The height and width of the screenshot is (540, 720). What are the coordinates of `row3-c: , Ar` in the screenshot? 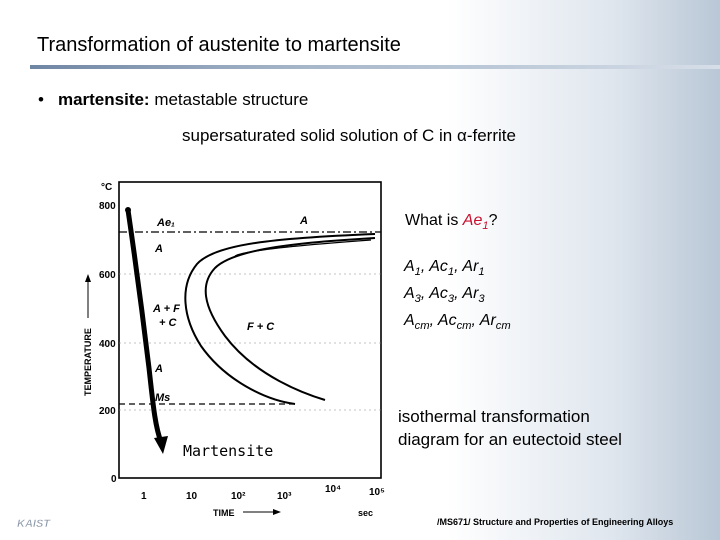 It's located at (483, 321).